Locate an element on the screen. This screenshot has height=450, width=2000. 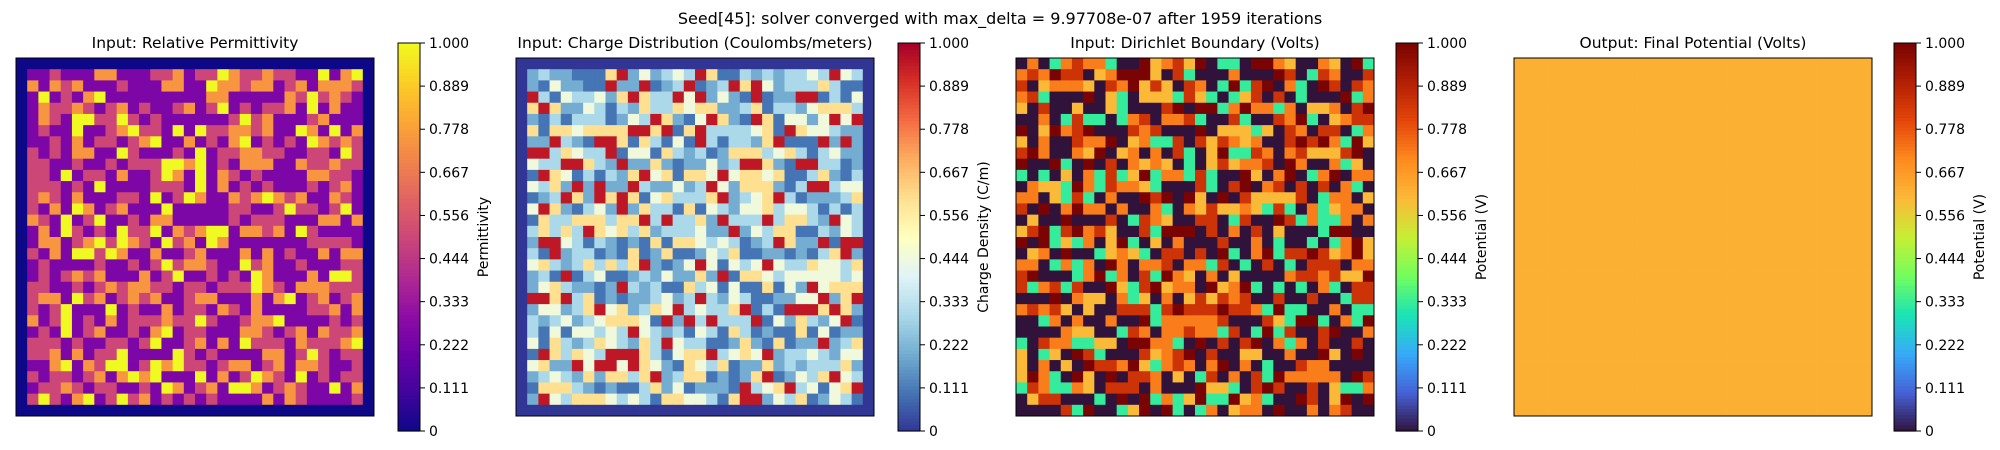
colorbar-frame is located at coordinates (909, 237).